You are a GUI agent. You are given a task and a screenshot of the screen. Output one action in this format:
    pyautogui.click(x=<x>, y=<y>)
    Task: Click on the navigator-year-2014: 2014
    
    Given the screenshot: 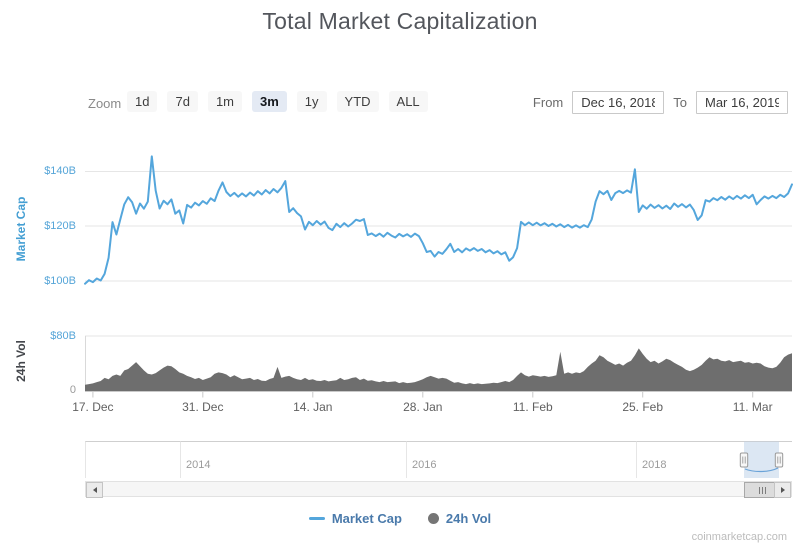 What is the action you would take?
    pyautogui.click(x=198, y=465)
    